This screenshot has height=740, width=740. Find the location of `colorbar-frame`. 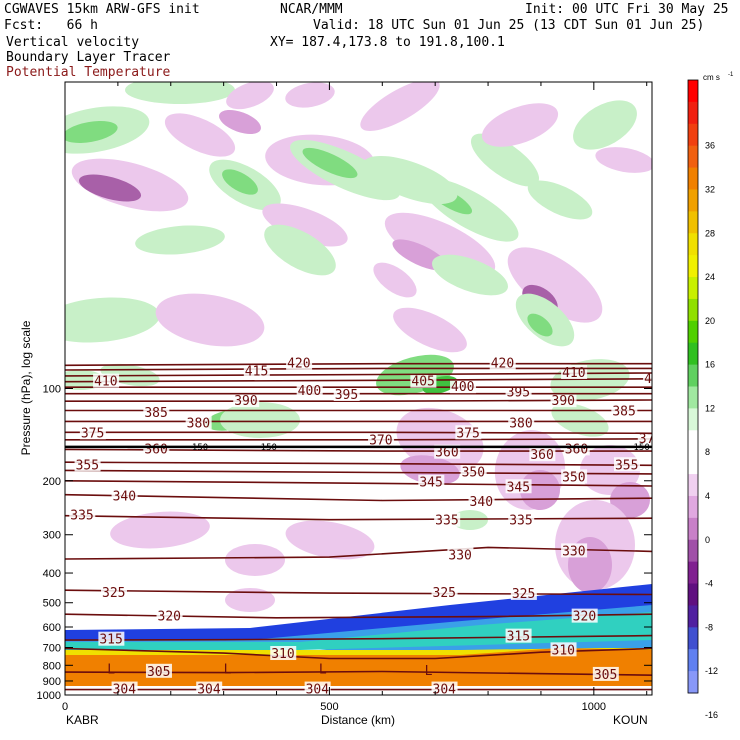

colorbar-frame is located at coordinates (693, 386).